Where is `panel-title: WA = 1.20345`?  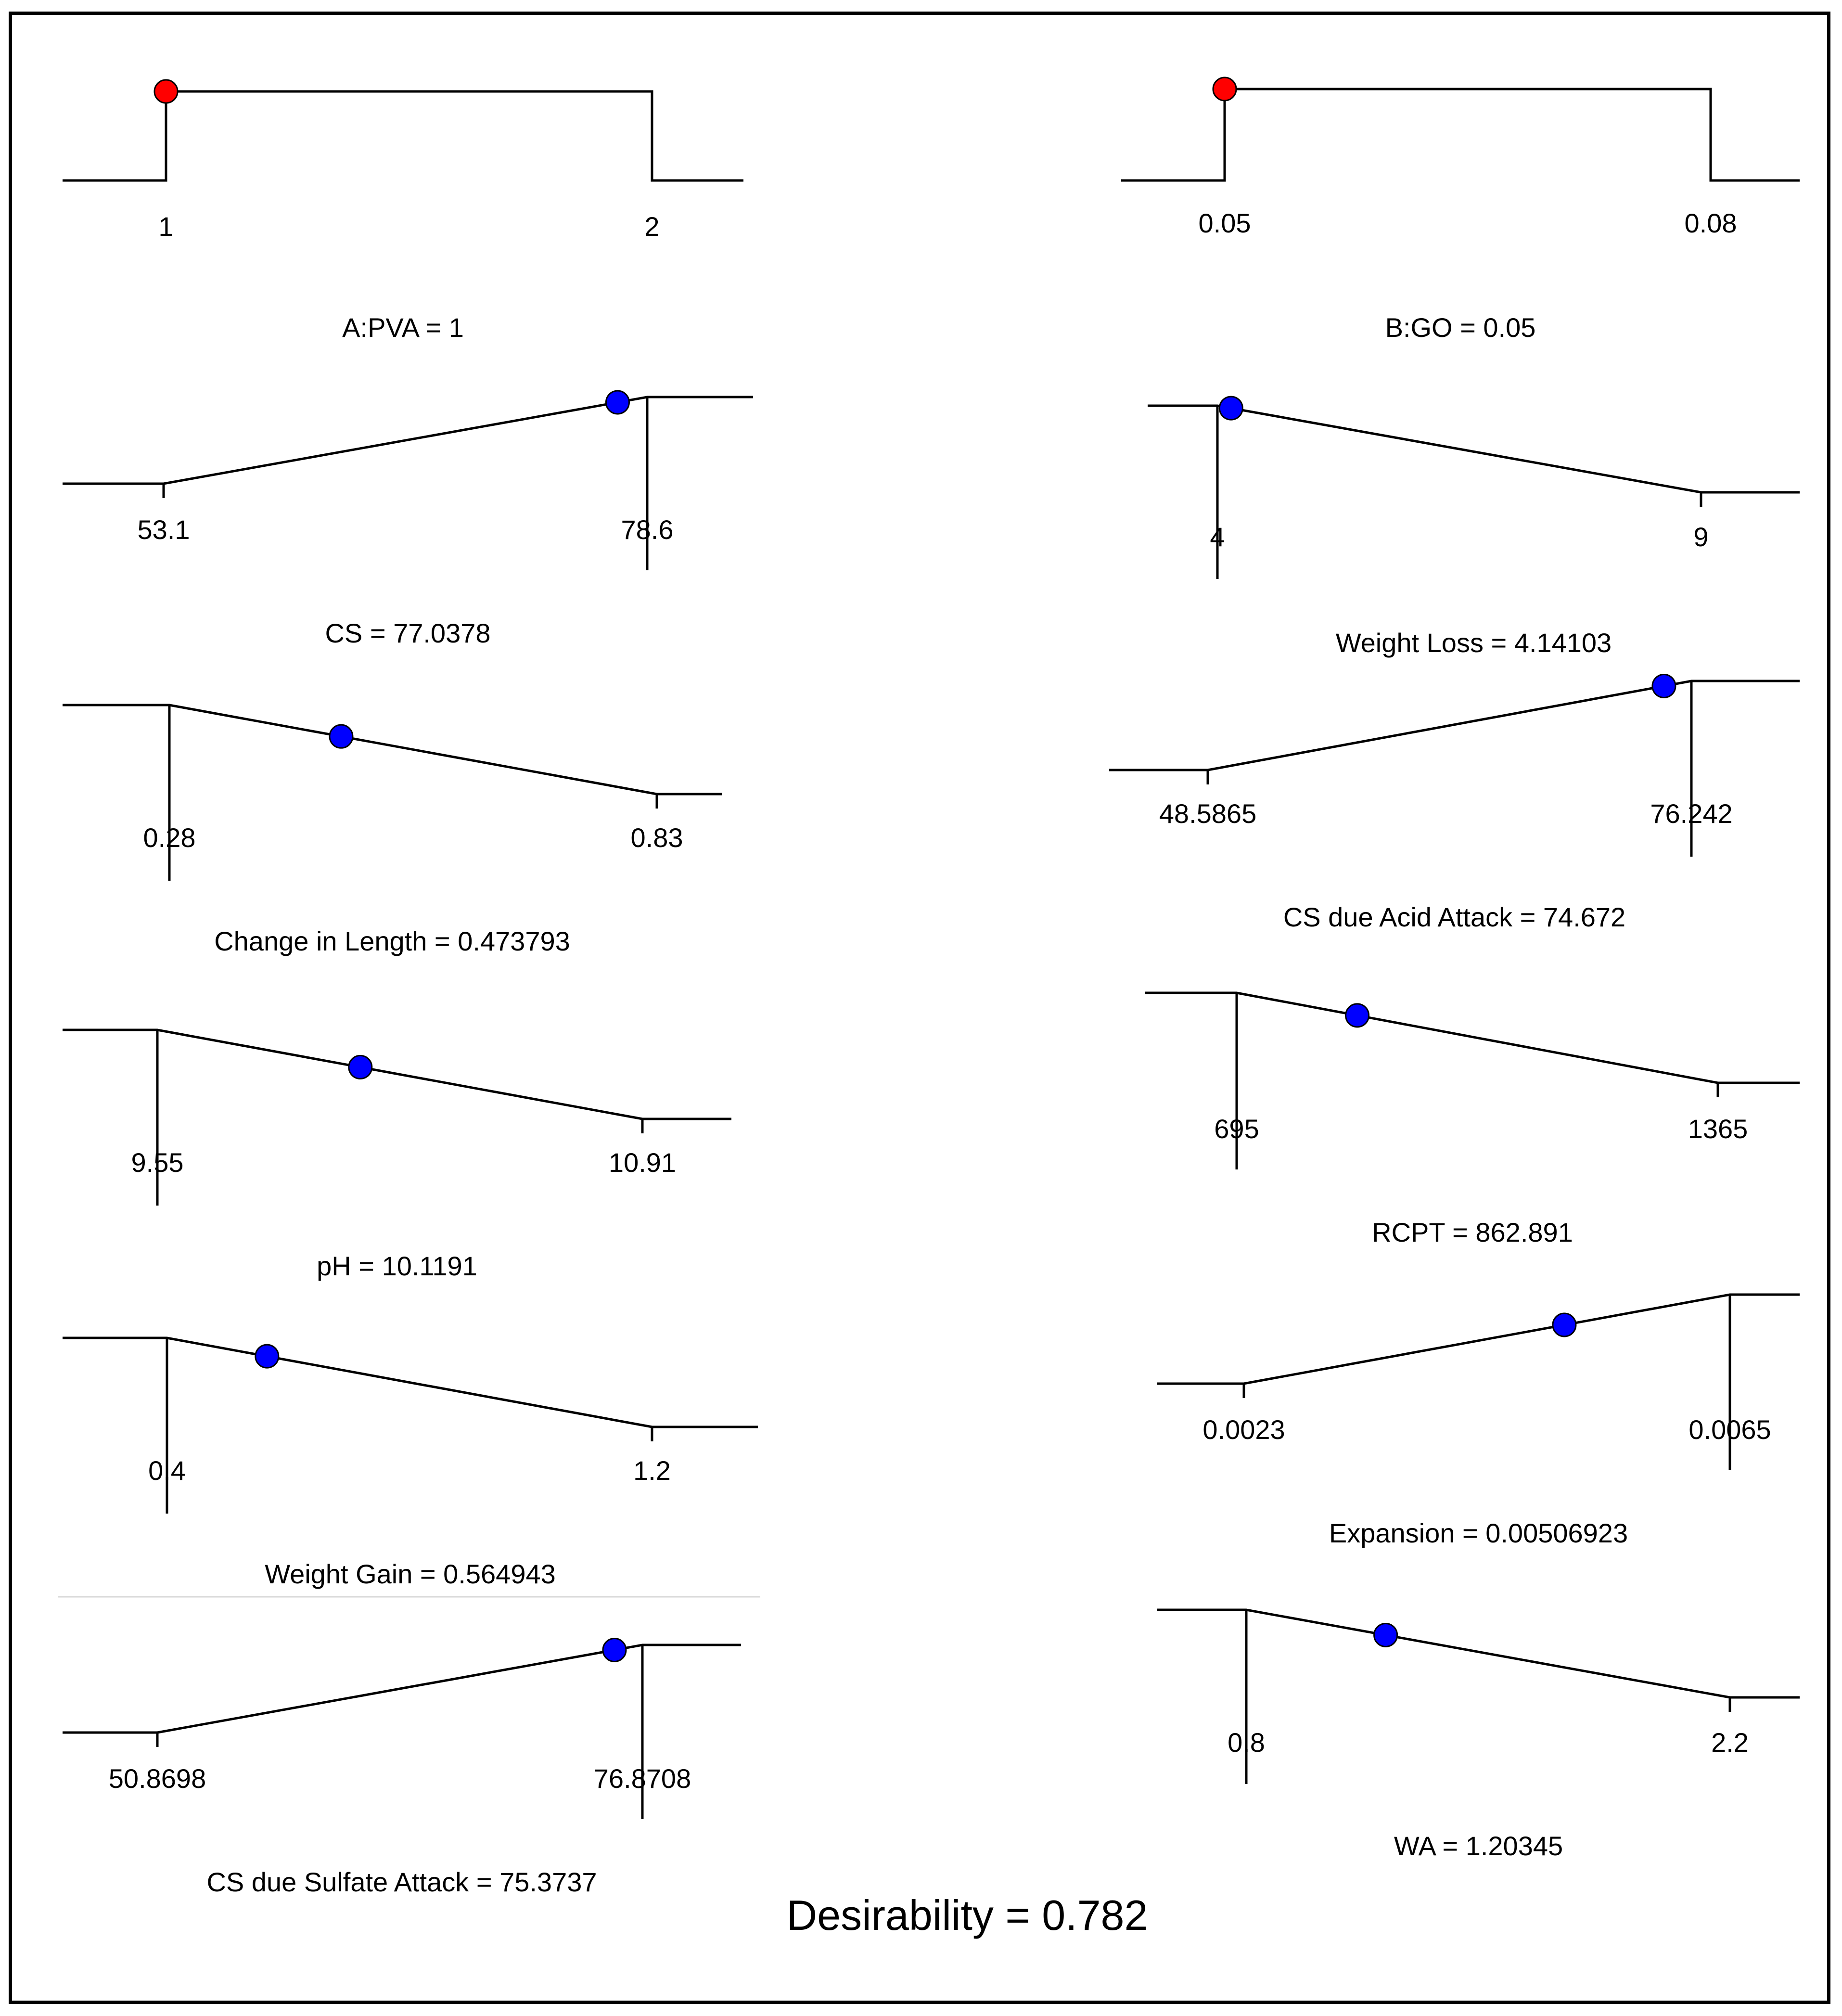
panel-title: WA = 1.20345 is located at coordinates (1479, 1846).